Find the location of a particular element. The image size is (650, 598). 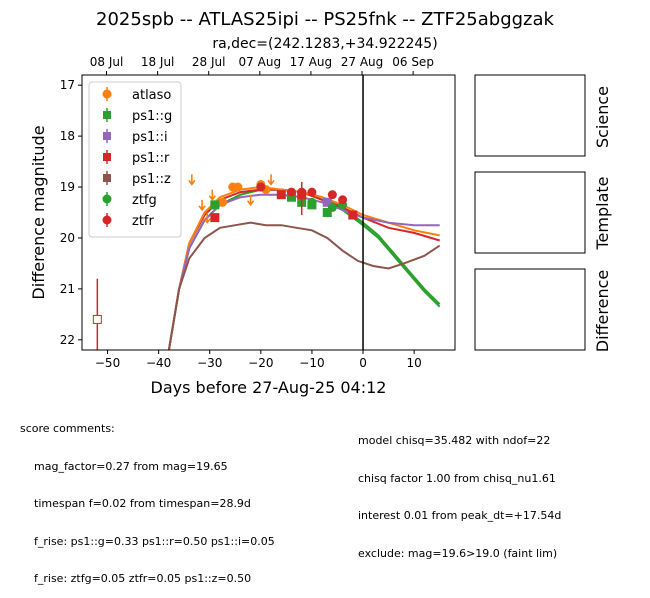

x-tick-label: 10 is located at coordinates (413, 363).